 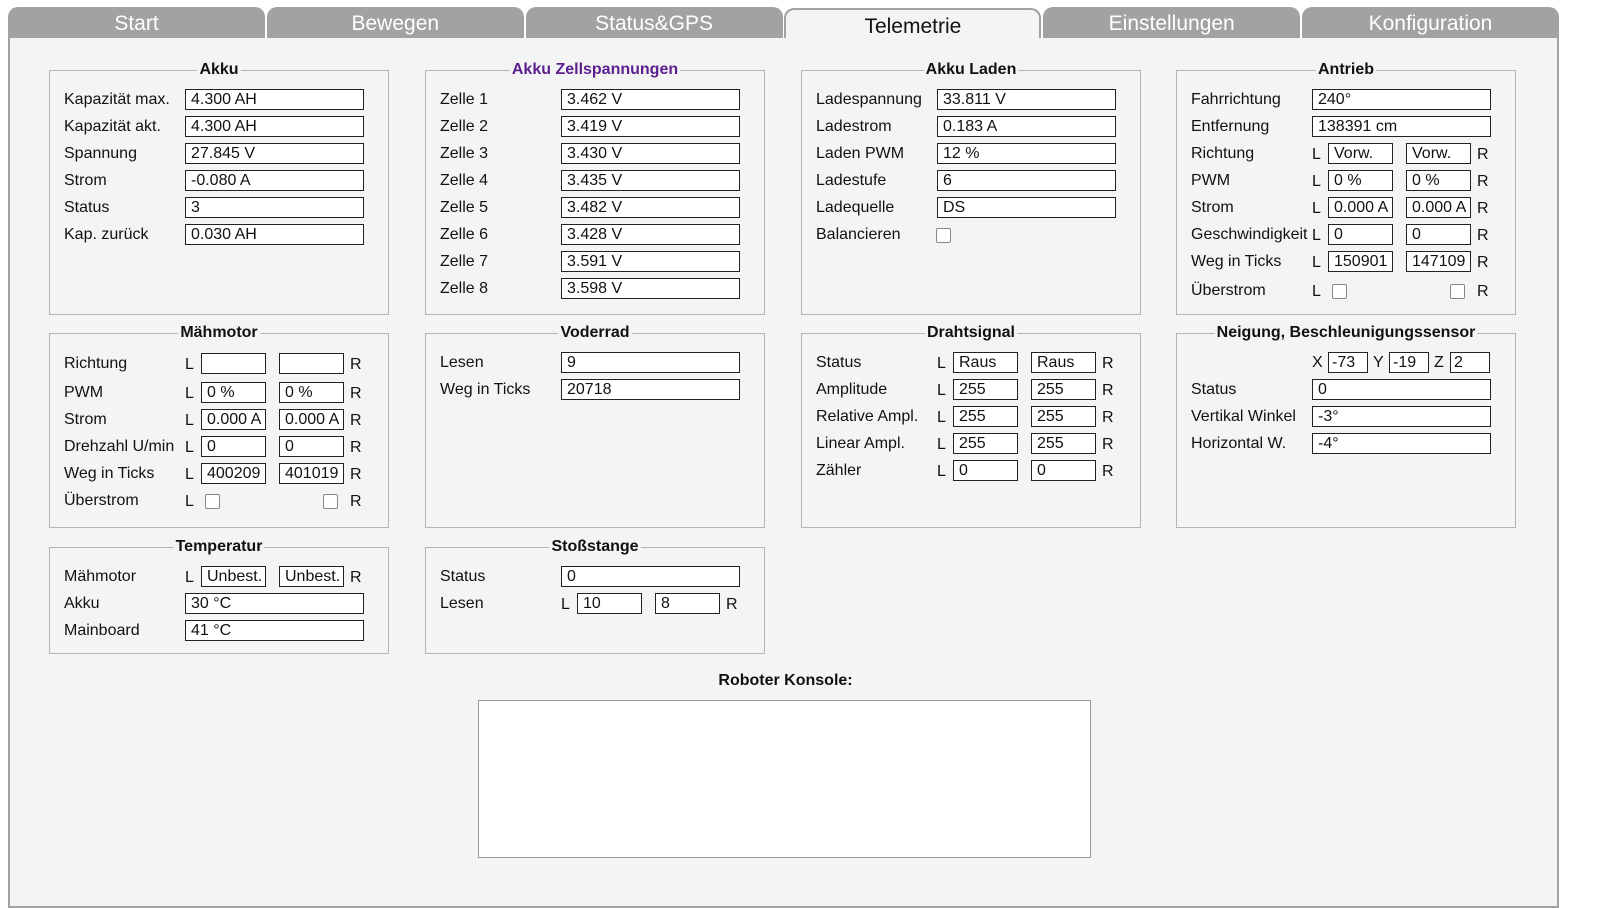 What do you see at coordinates (1026, 126) in the screenshot?
I see `value-field: 0.183 A` at bounding box center [1026, 126].